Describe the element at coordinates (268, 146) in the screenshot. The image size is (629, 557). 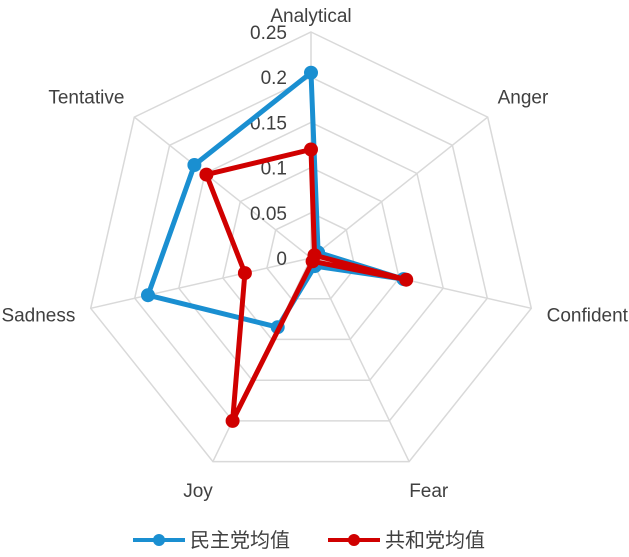
I see `radial-tick-labels: 0 0.05 0.1 0.15 0.2 0.25` at that location.